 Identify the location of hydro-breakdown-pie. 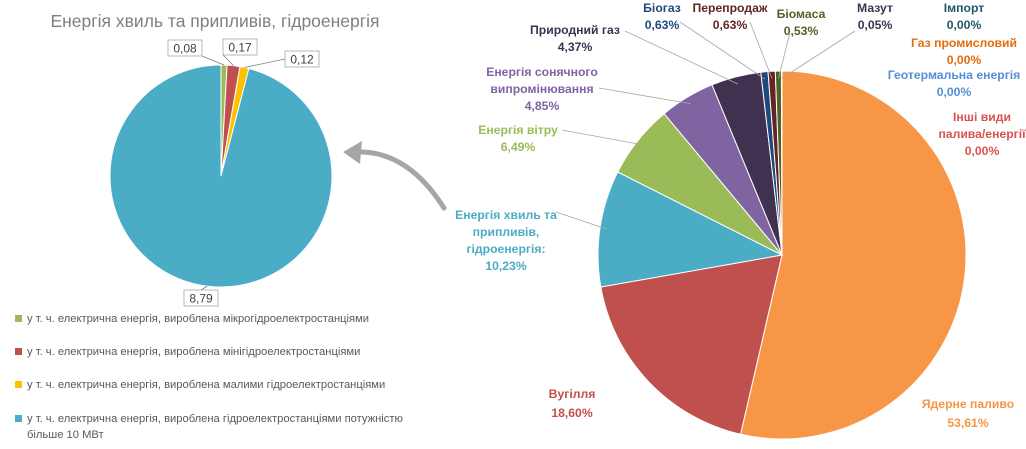
(221, 176).